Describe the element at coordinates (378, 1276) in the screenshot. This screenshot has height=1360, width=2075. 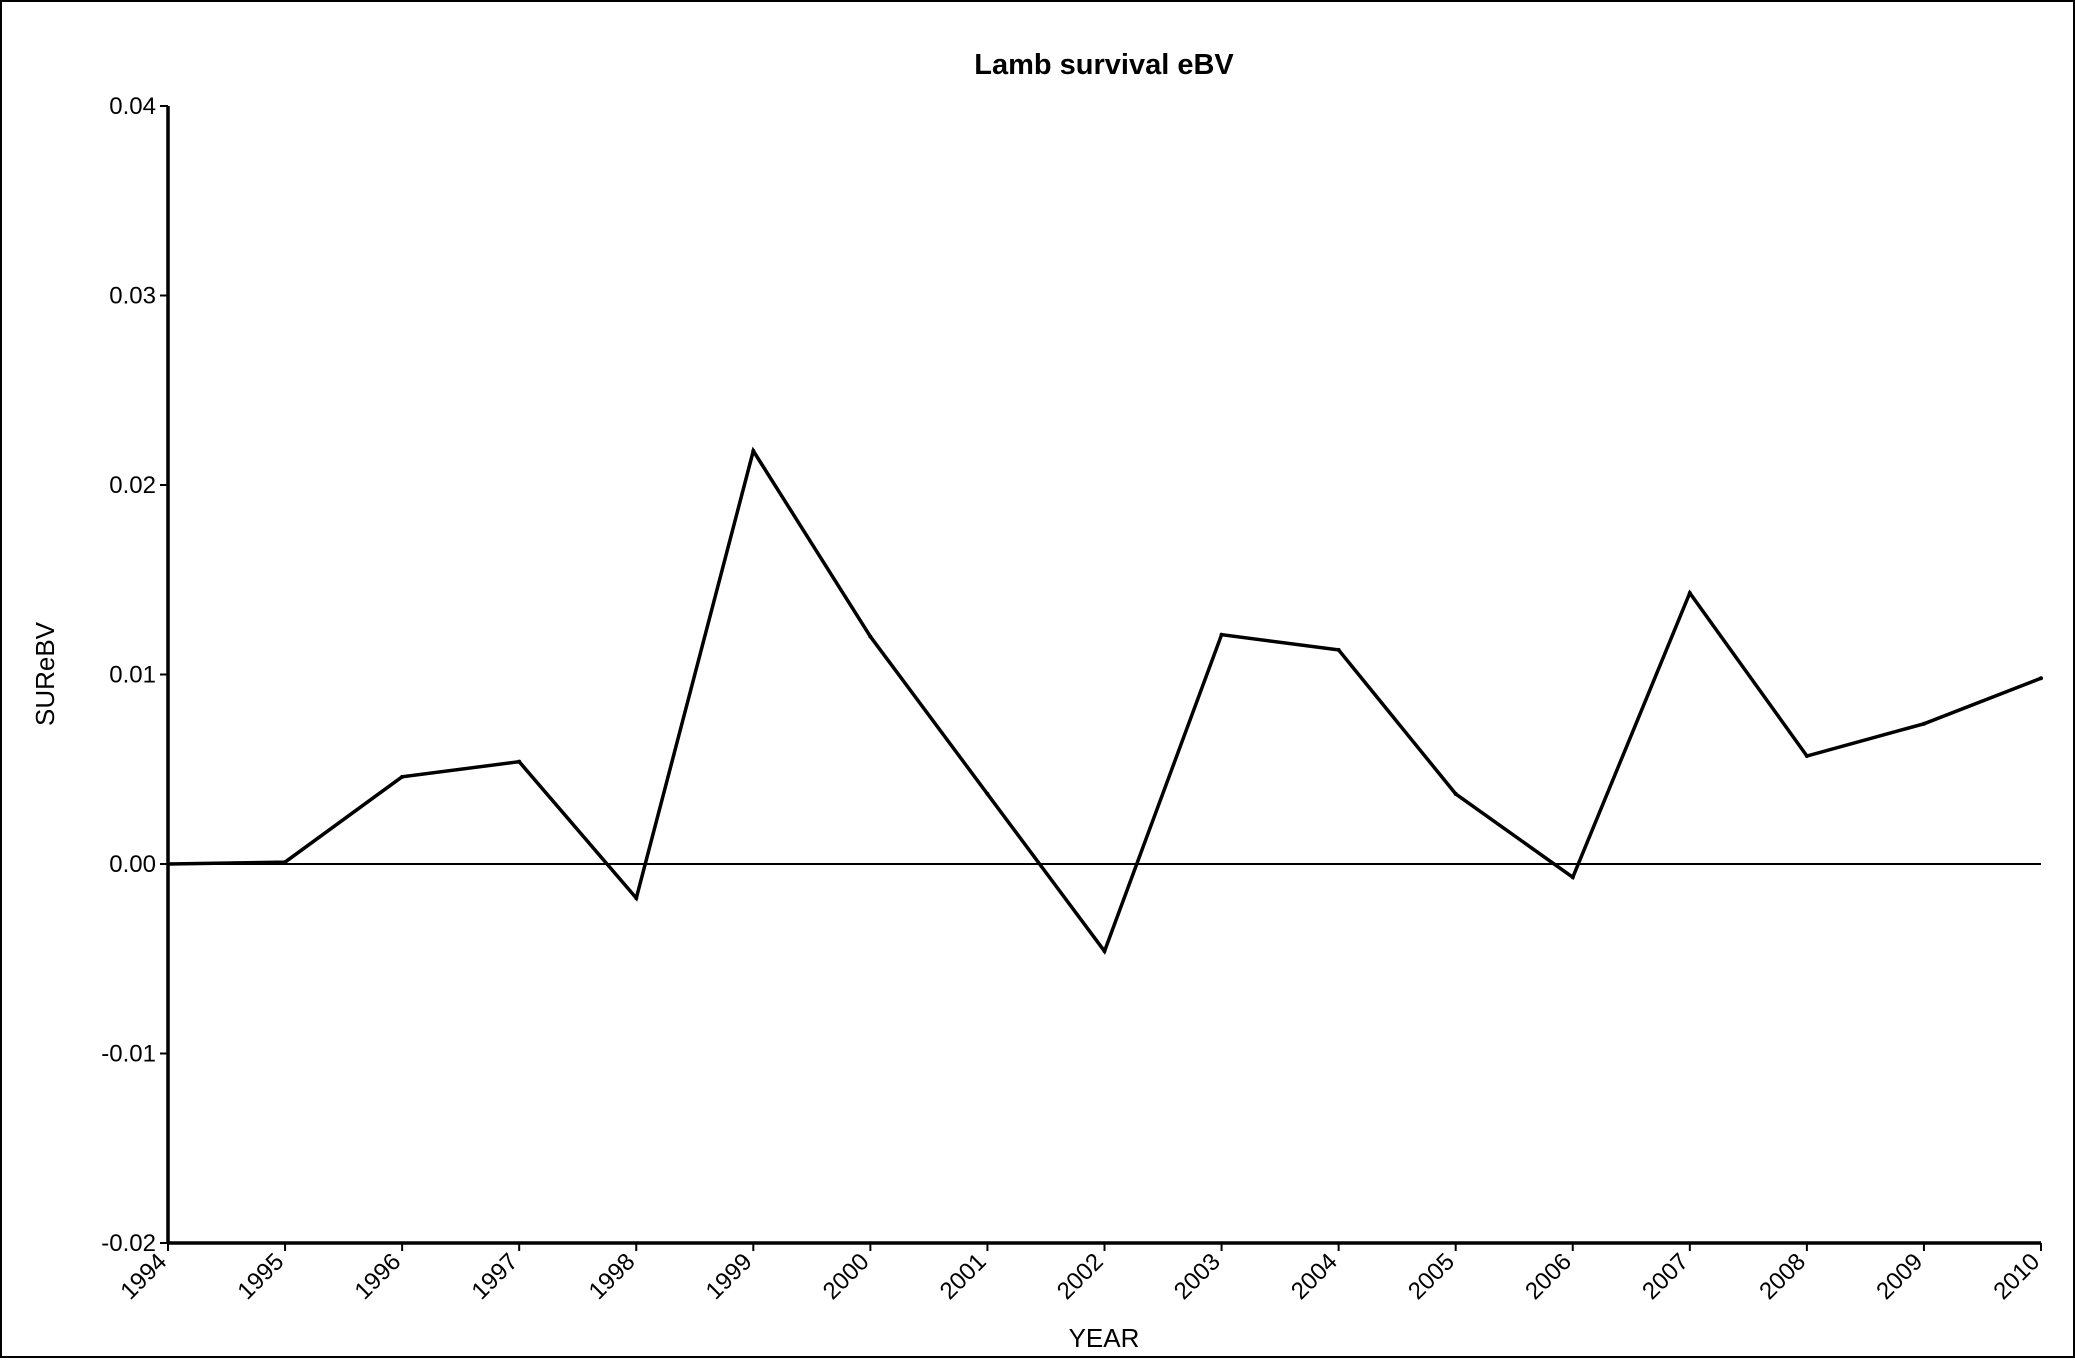
I see `x-tick-label: 1996` at that location.